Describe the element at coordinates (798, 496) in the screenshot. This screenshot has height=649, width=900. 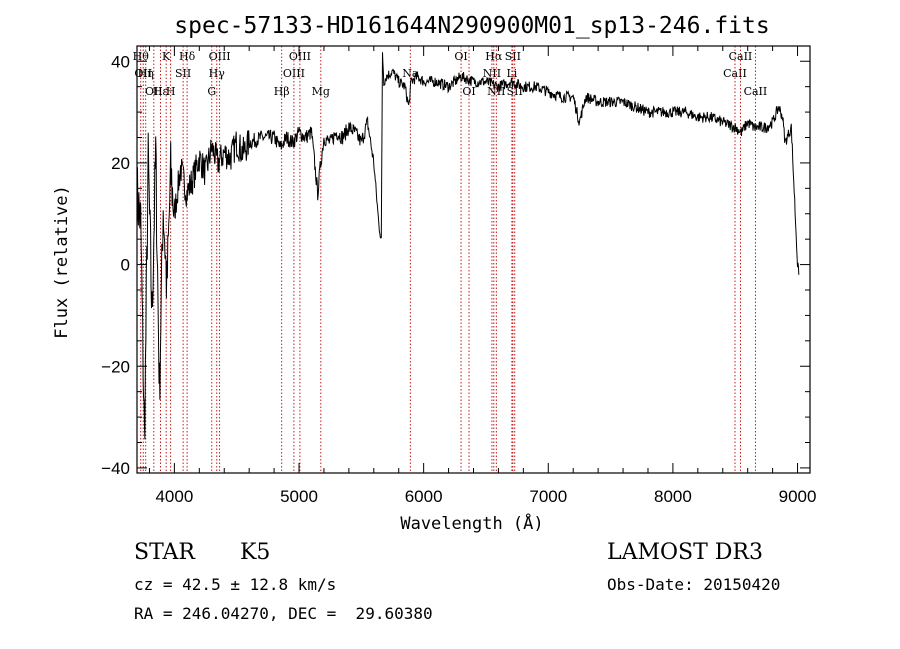
I see `x-tick-label: 9000` at that location.